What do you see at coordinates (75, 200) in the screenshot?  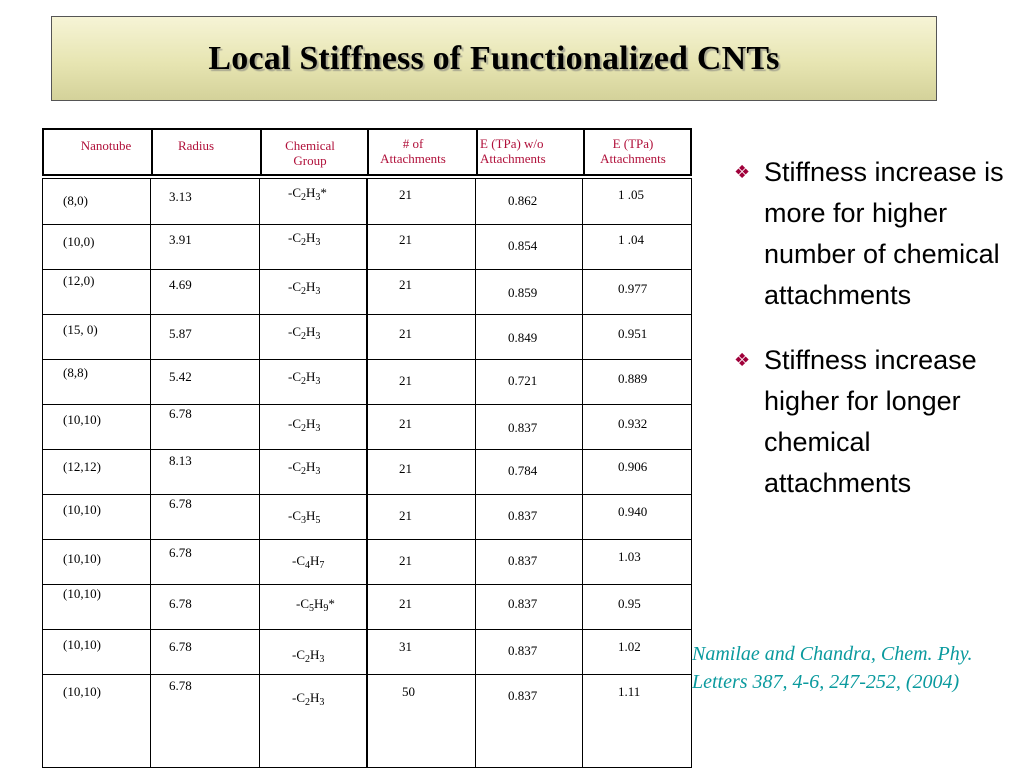 I see `cell-nanotube: (8,0)` at bounding box center [75, 200].